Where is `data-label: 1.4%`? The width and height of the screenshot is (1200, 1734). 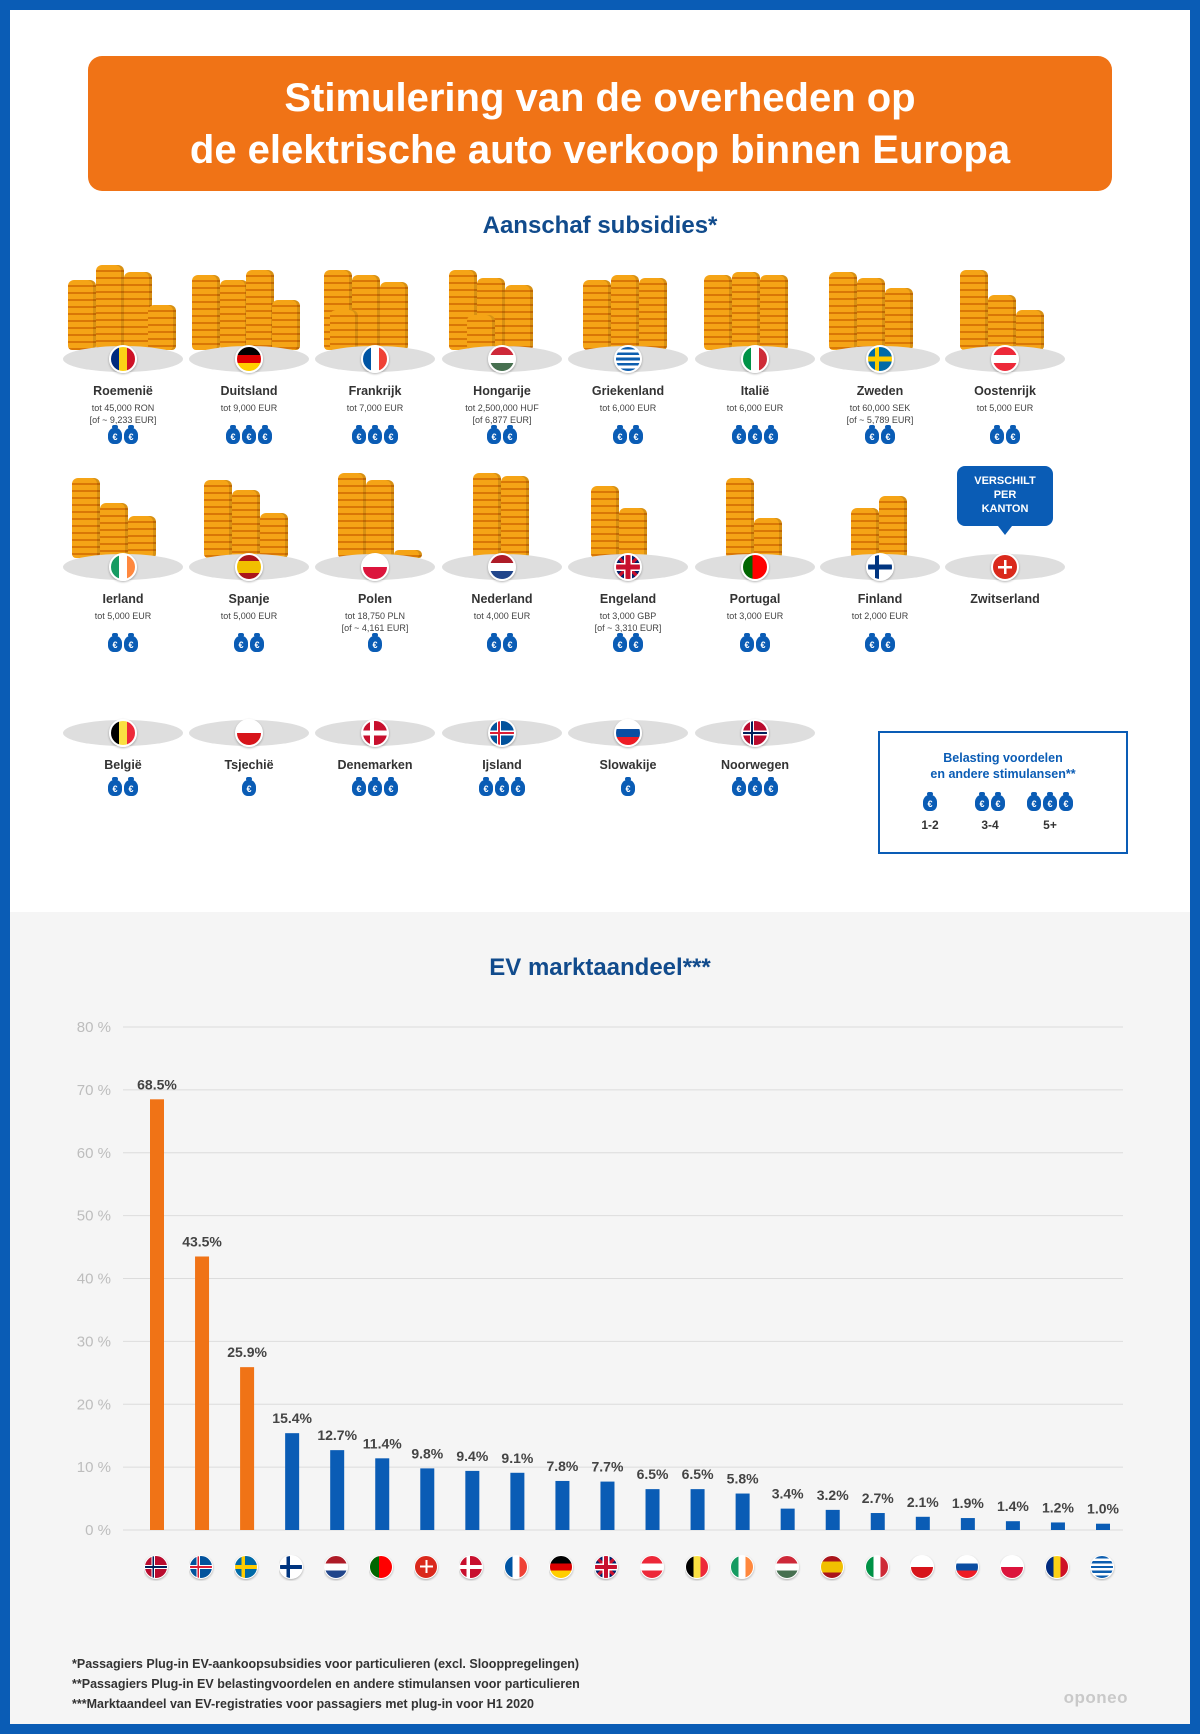
data-label: 1.4% is located at coordinates (1013, 1506).